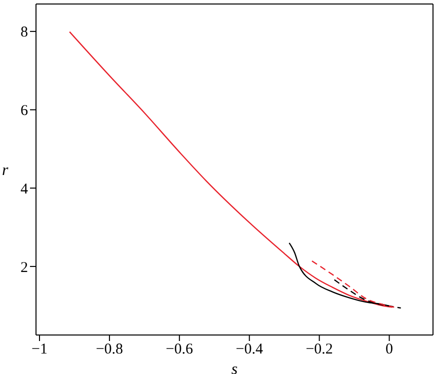  Describe the element at coordinates (24, 189) in the screenshot. I see `y-tick-label: 4` at that location.